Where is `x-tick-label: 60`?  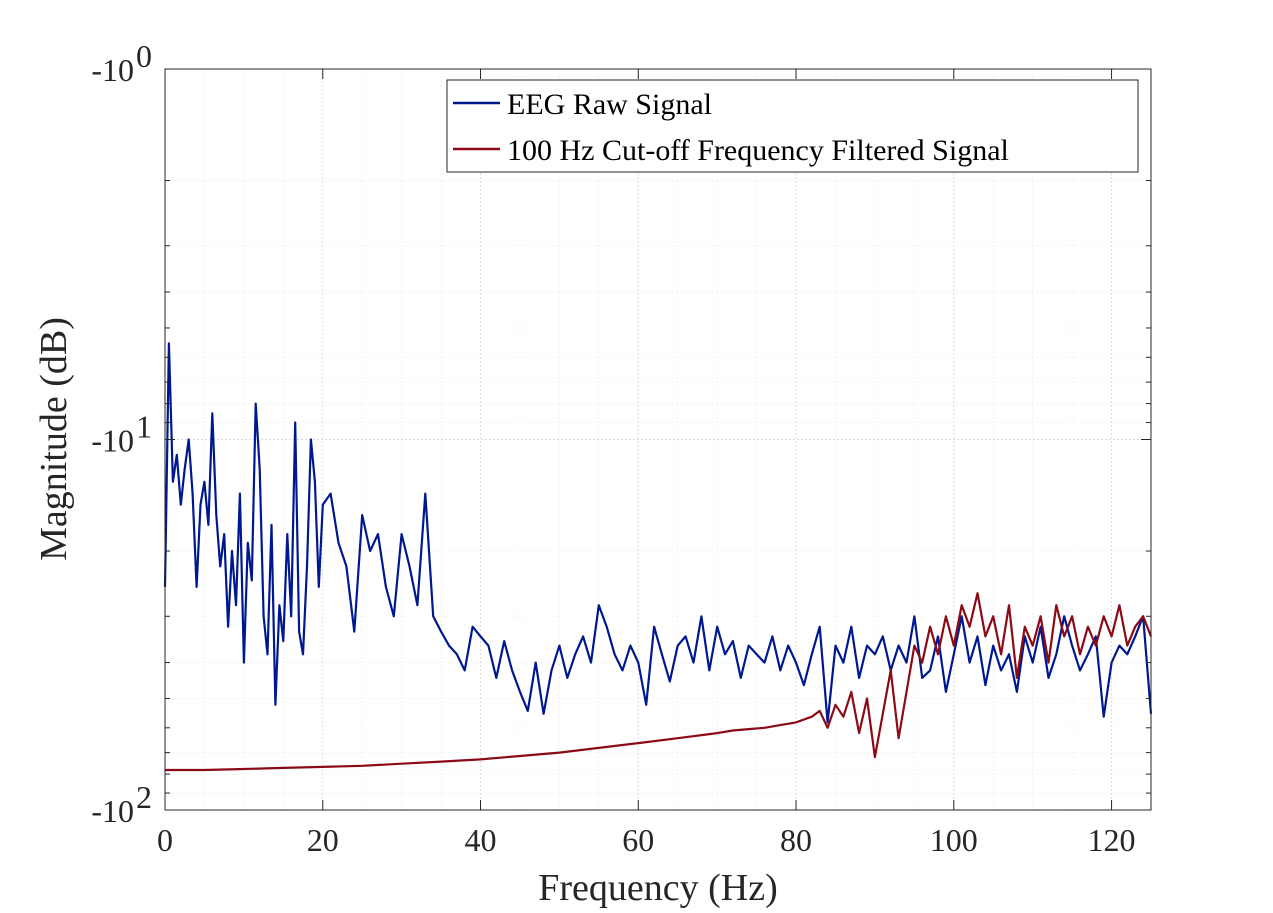 x-tick-label: 60 is located at coordinates (638, 840).